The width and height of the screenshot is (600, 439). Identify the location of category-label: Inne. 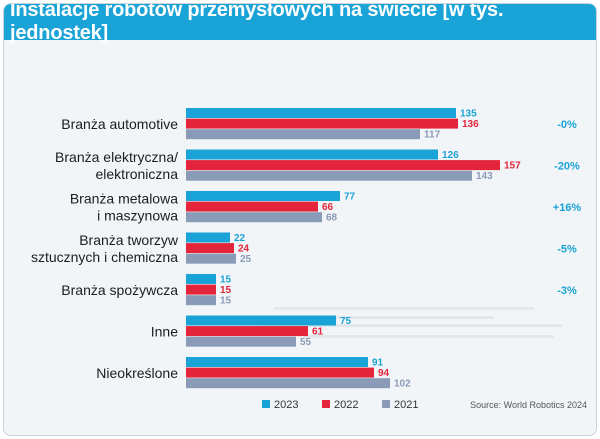
(164, 331).